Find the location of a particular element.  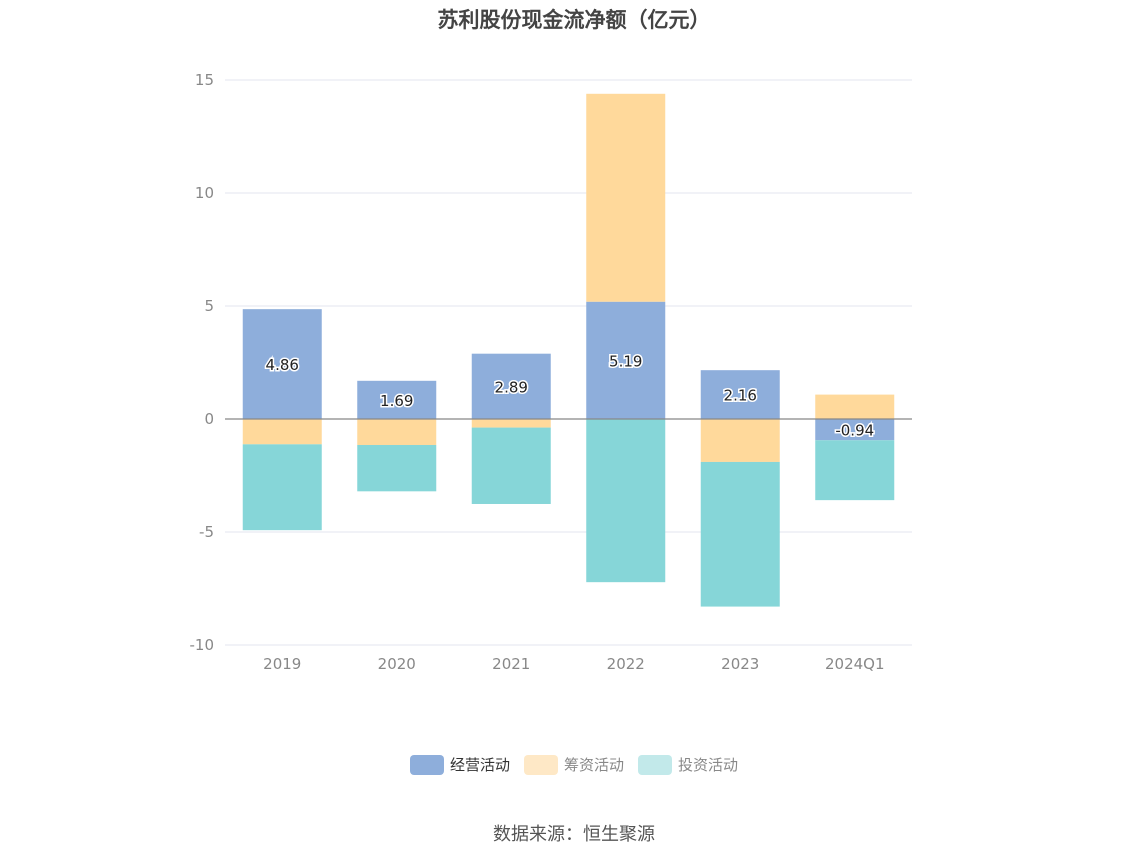

legend-item-investing: 投资活动 is located at coordinates (688, 764).